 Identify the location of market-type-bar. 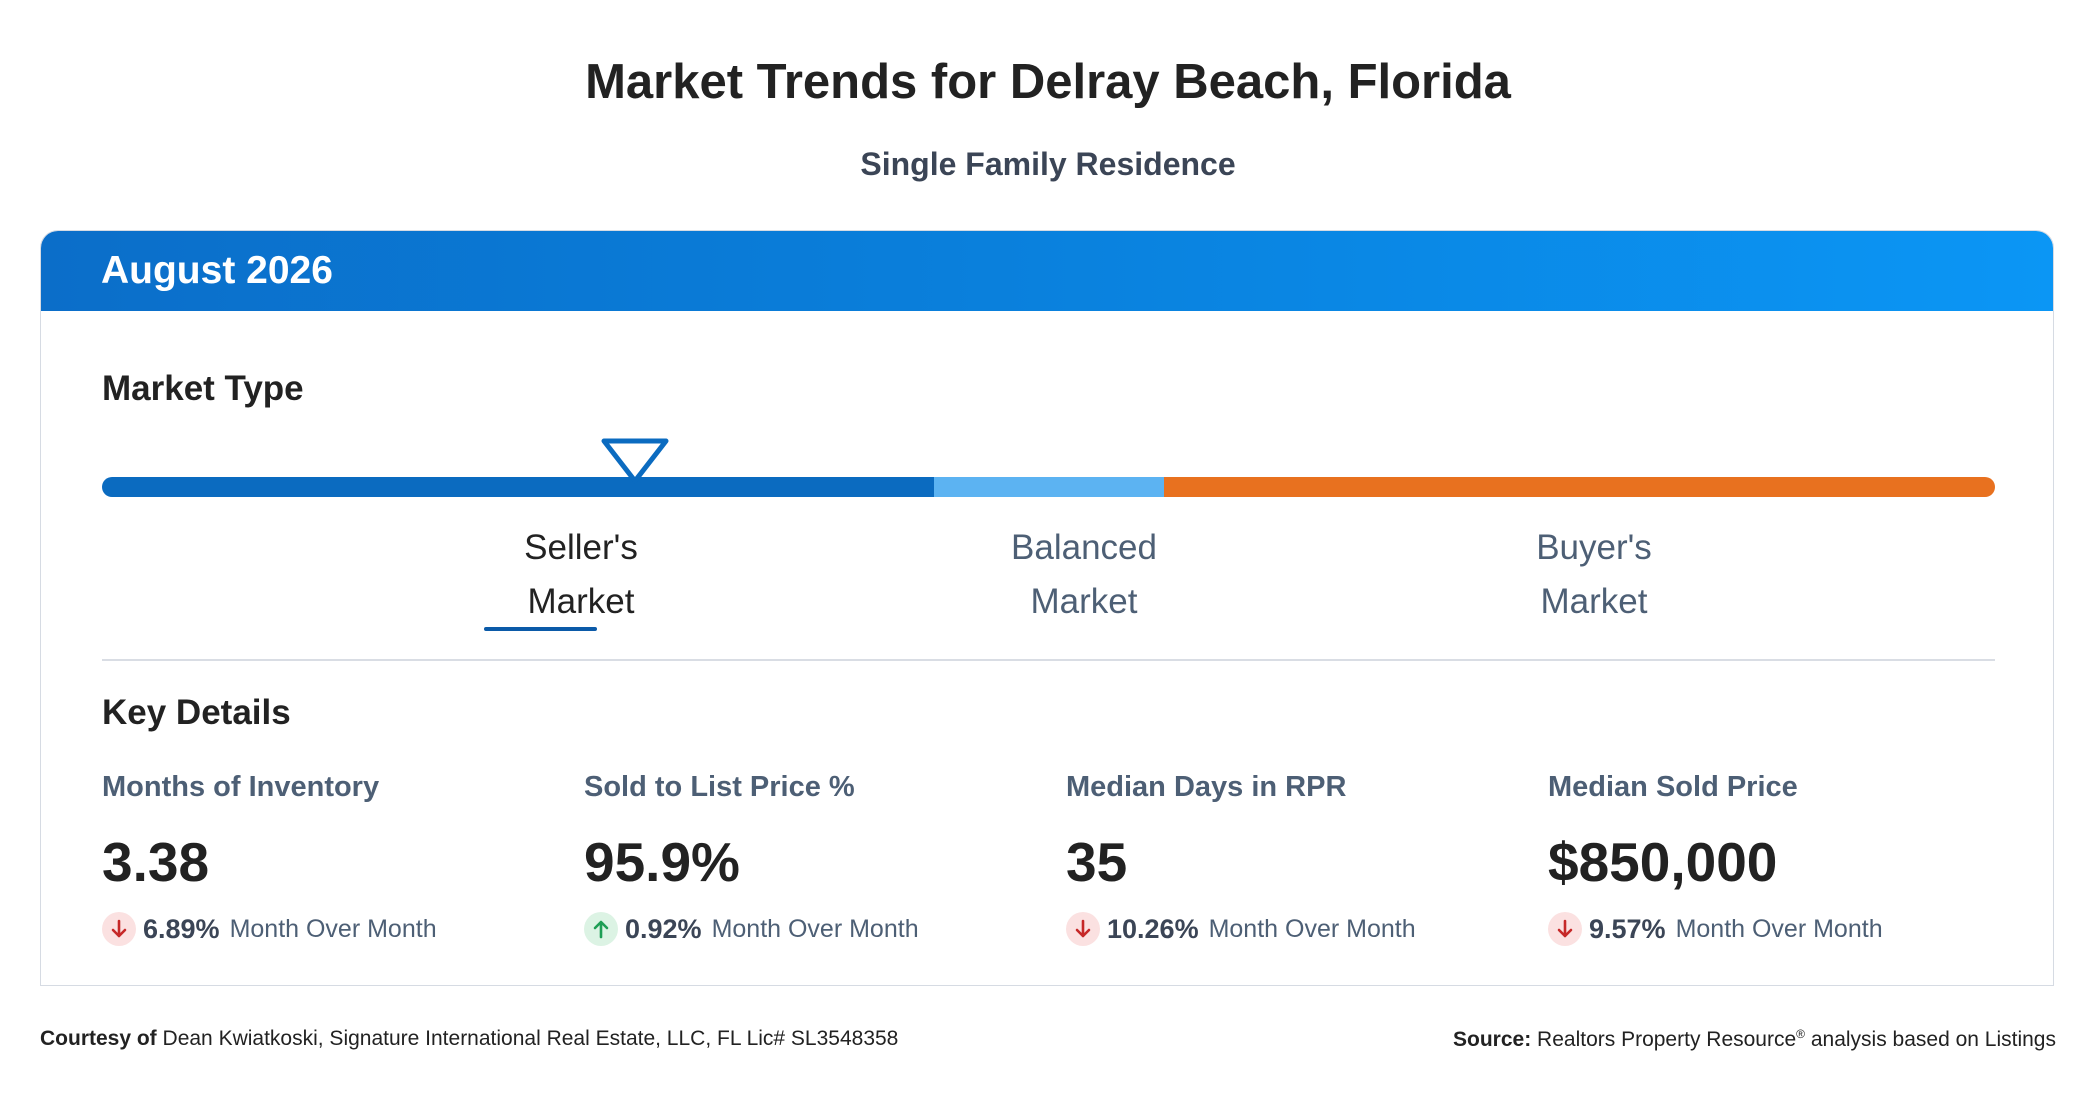
(1048, 487).